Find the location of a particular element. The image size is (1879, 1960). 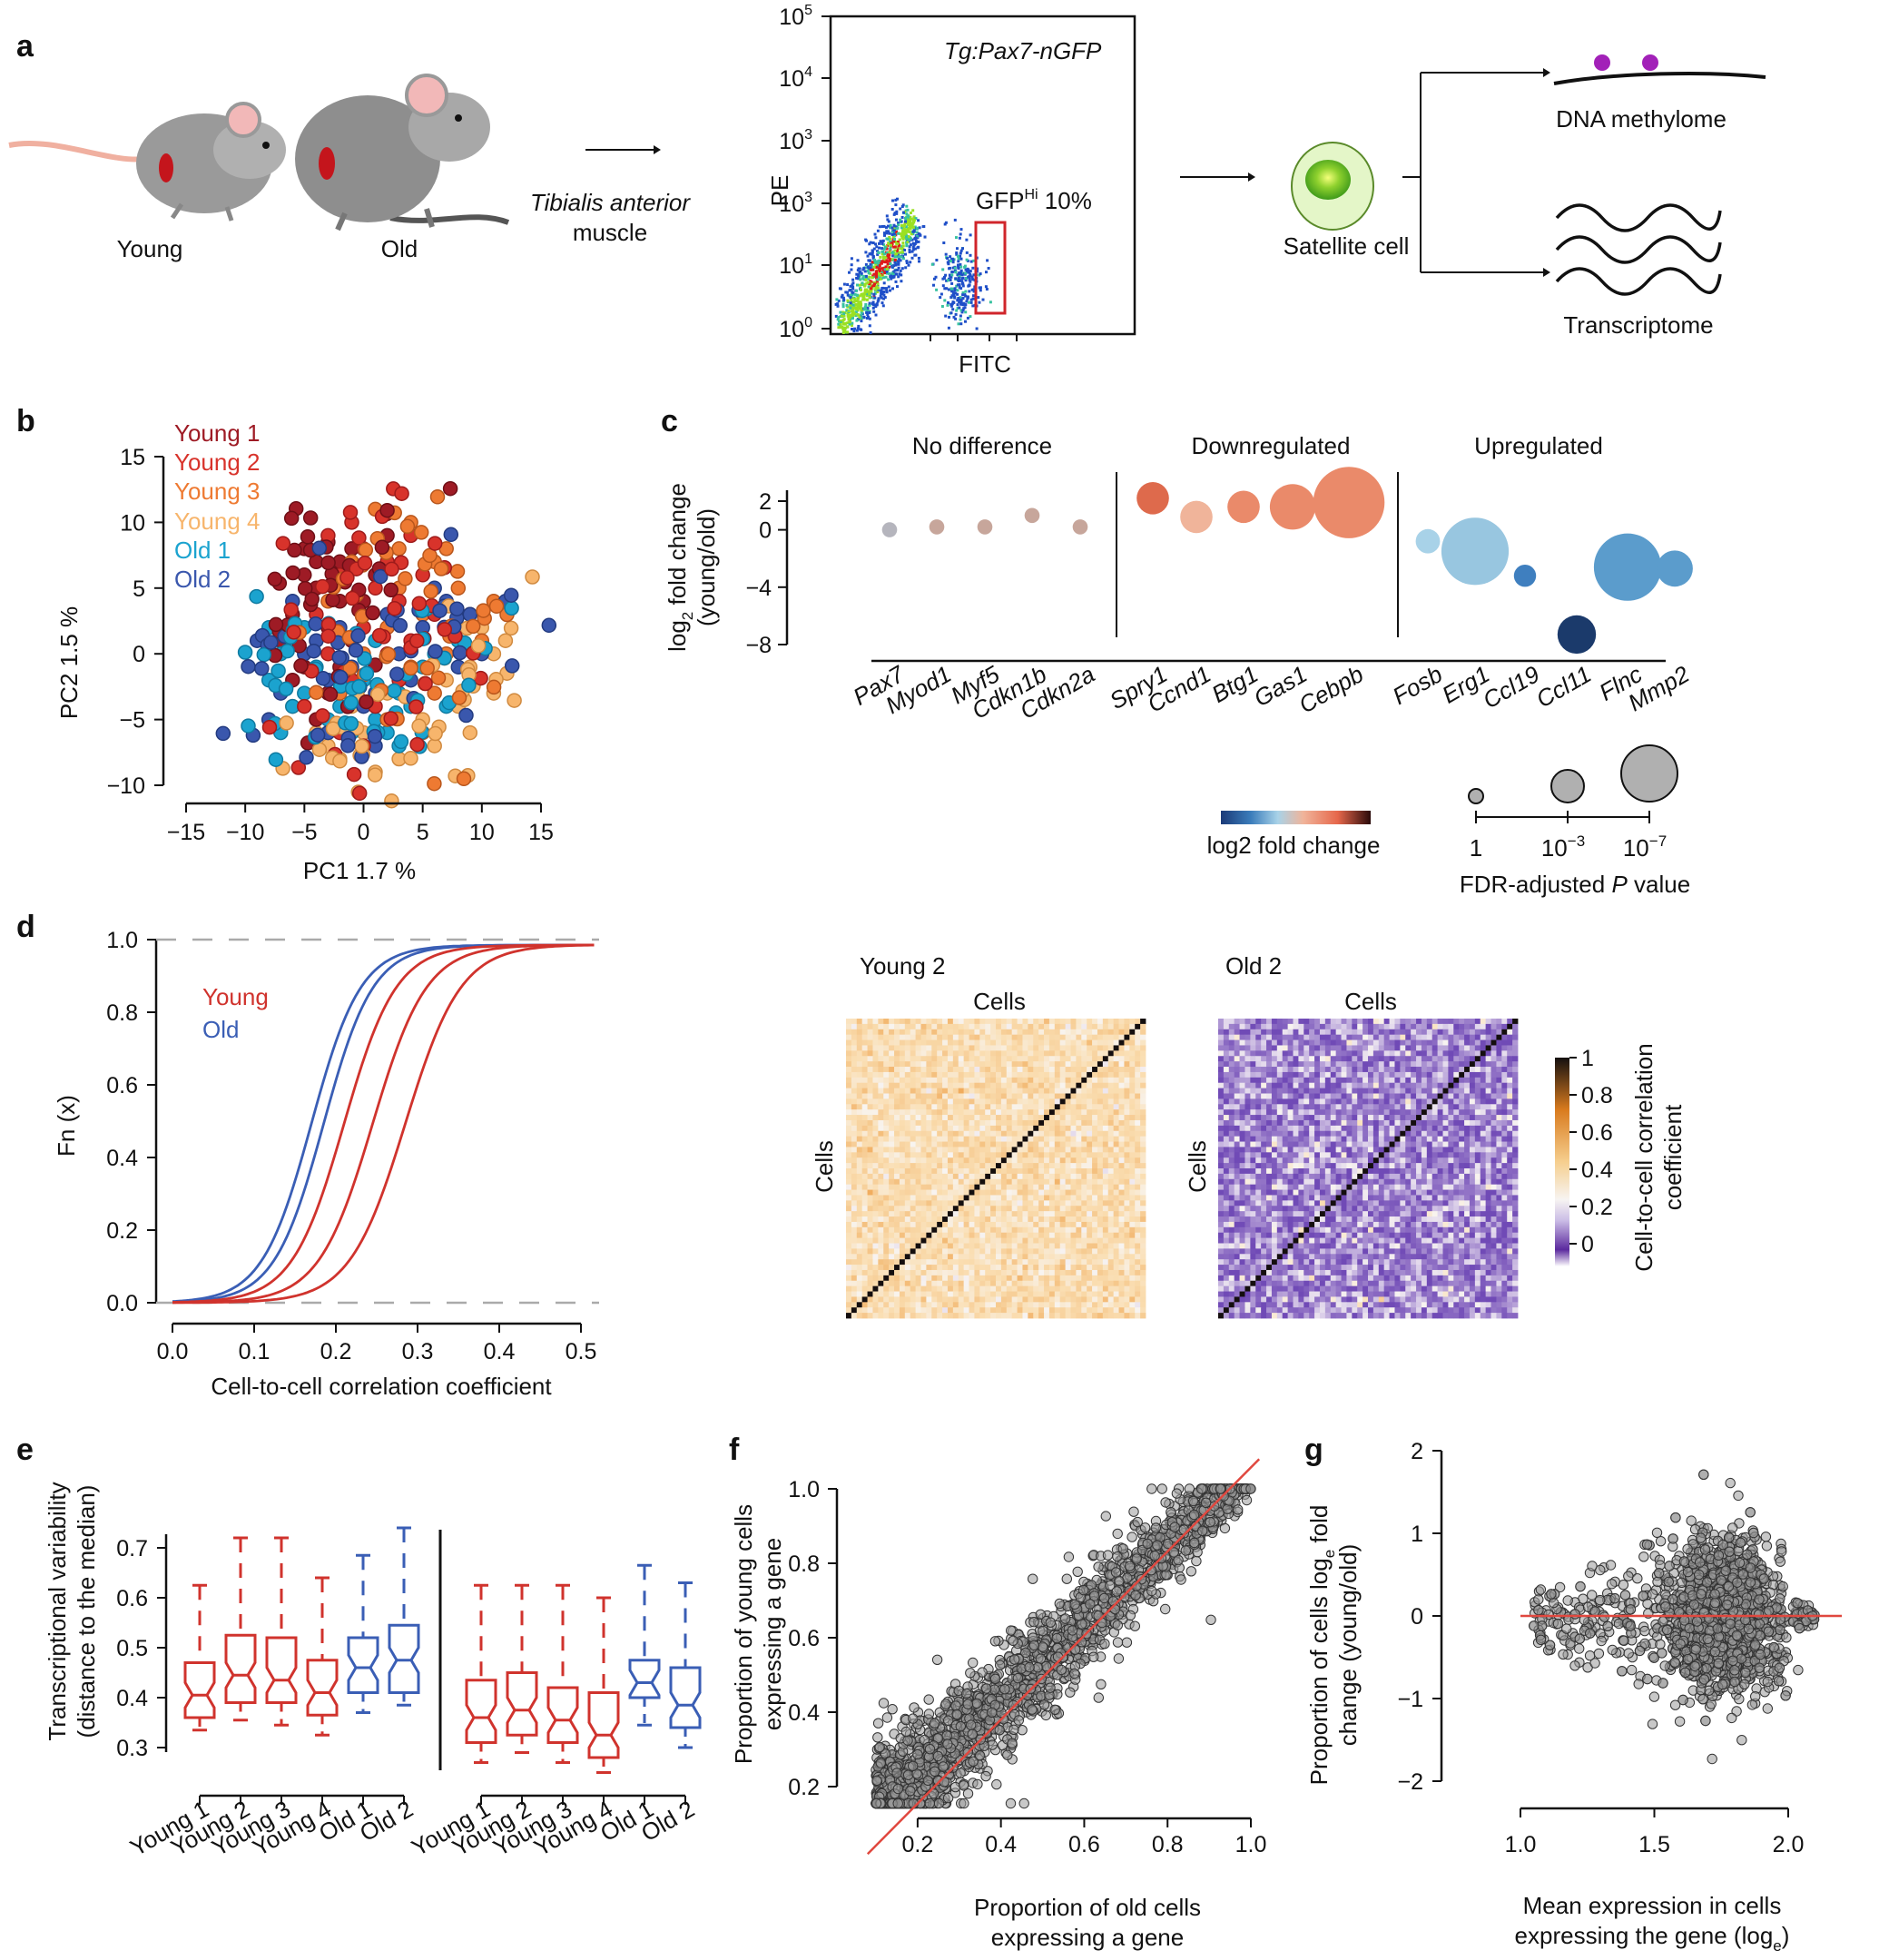

heatmap-old is located at coordinates (1368, 1168).